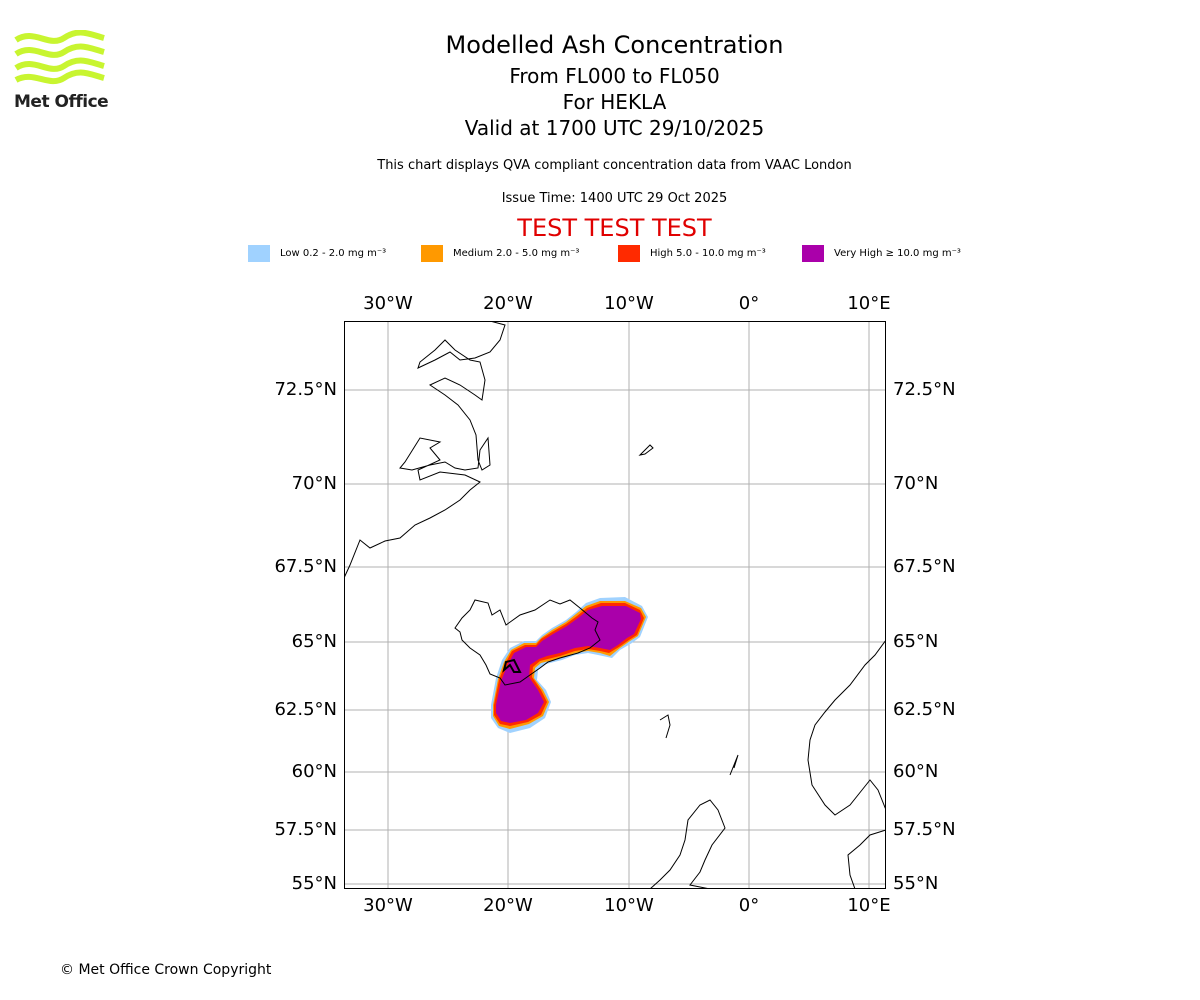 Image resolution: width=1200 pixels, height=1000 pixels. I want to click on met-office-logo-icon, so click(59, 57).